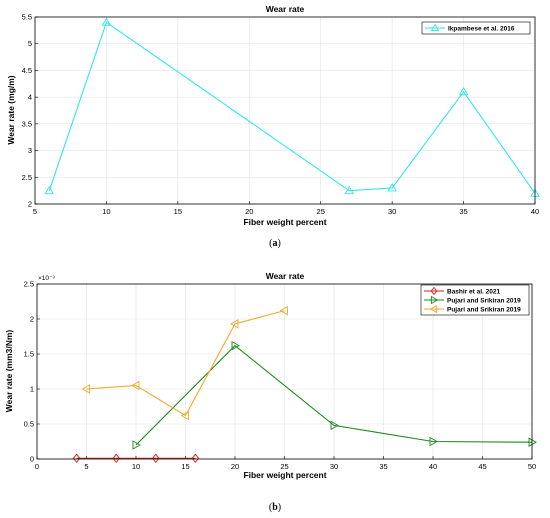 The height and width of the screenshot is (518, 550). I want to click on legend-box, so click(476, 28).